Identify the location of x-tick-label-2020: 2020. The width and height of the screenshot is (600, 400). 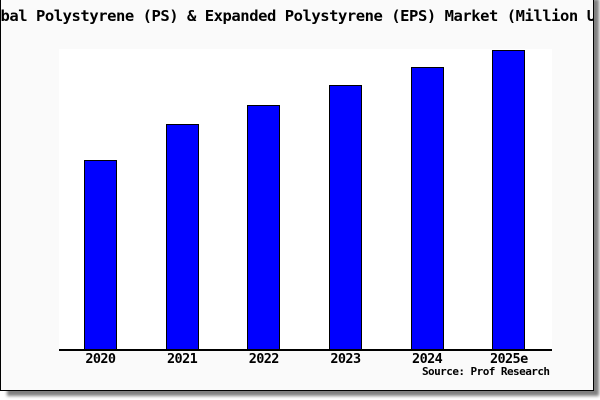
(100, 358).